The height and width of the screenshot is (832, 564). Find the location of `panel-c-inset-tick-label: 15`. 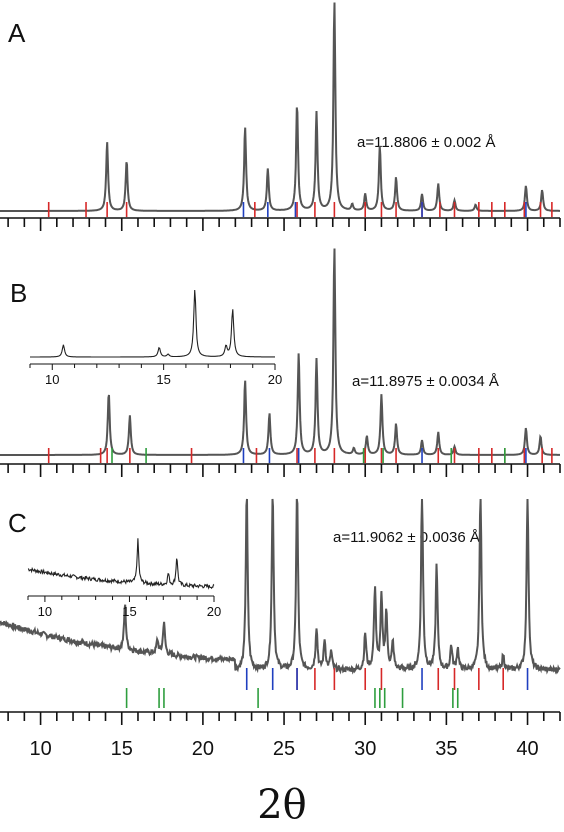

panel-c-inset-tick-label: 15 is located at coordinates (129, 611).